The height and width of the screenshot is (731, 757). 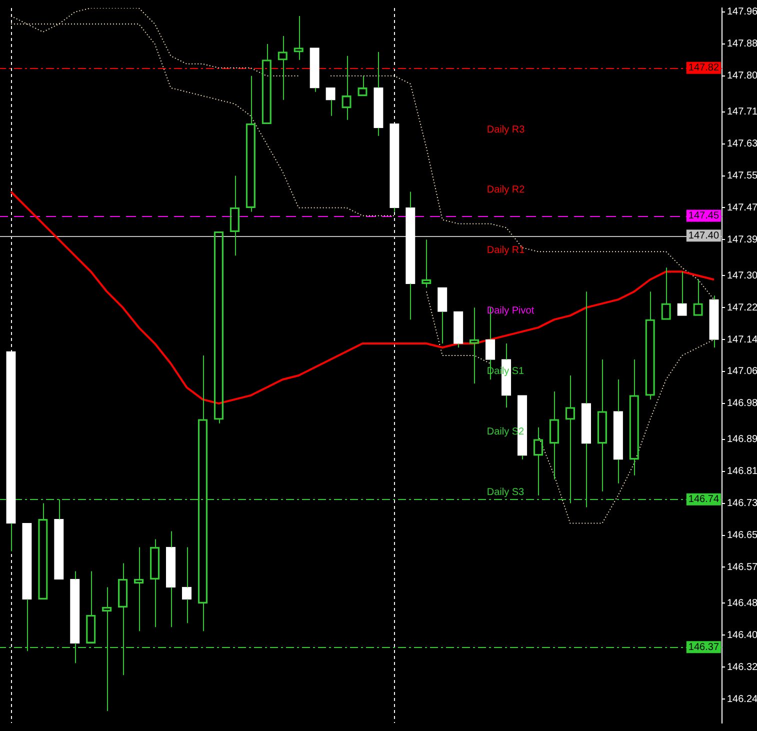 What do you see at coordinates (742, 276) in the screenshot?
I see `y-tick-label: 147.30` at bounding box center [742, 276].